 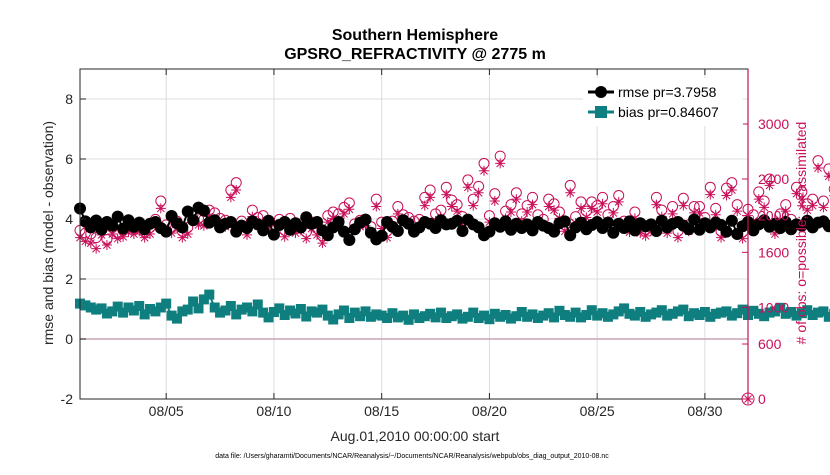 What do you see at coordinates (762, 399) in the screenshot?
I see `y-right-tick-label: 0` at bounding box center [762, 399].